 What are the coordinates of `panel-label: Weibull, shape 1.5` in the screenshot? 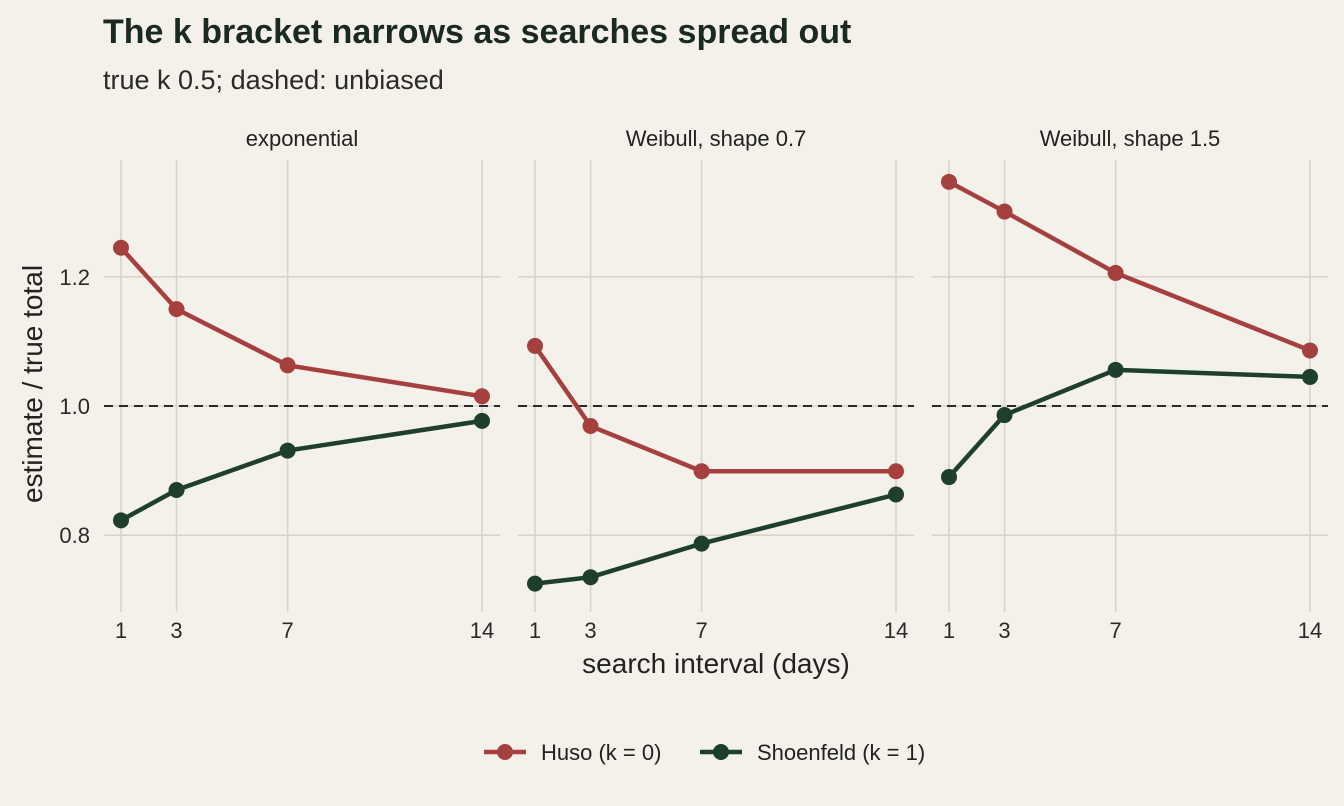 It's located at (1130, 138).